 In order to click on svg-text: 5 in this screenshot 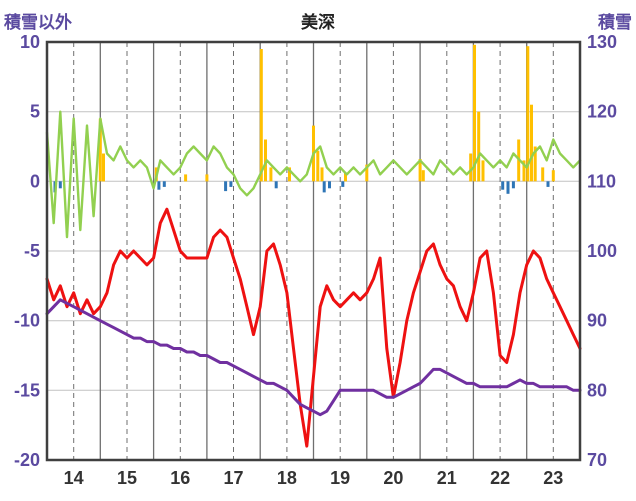, I will do `click(35, 112)`.